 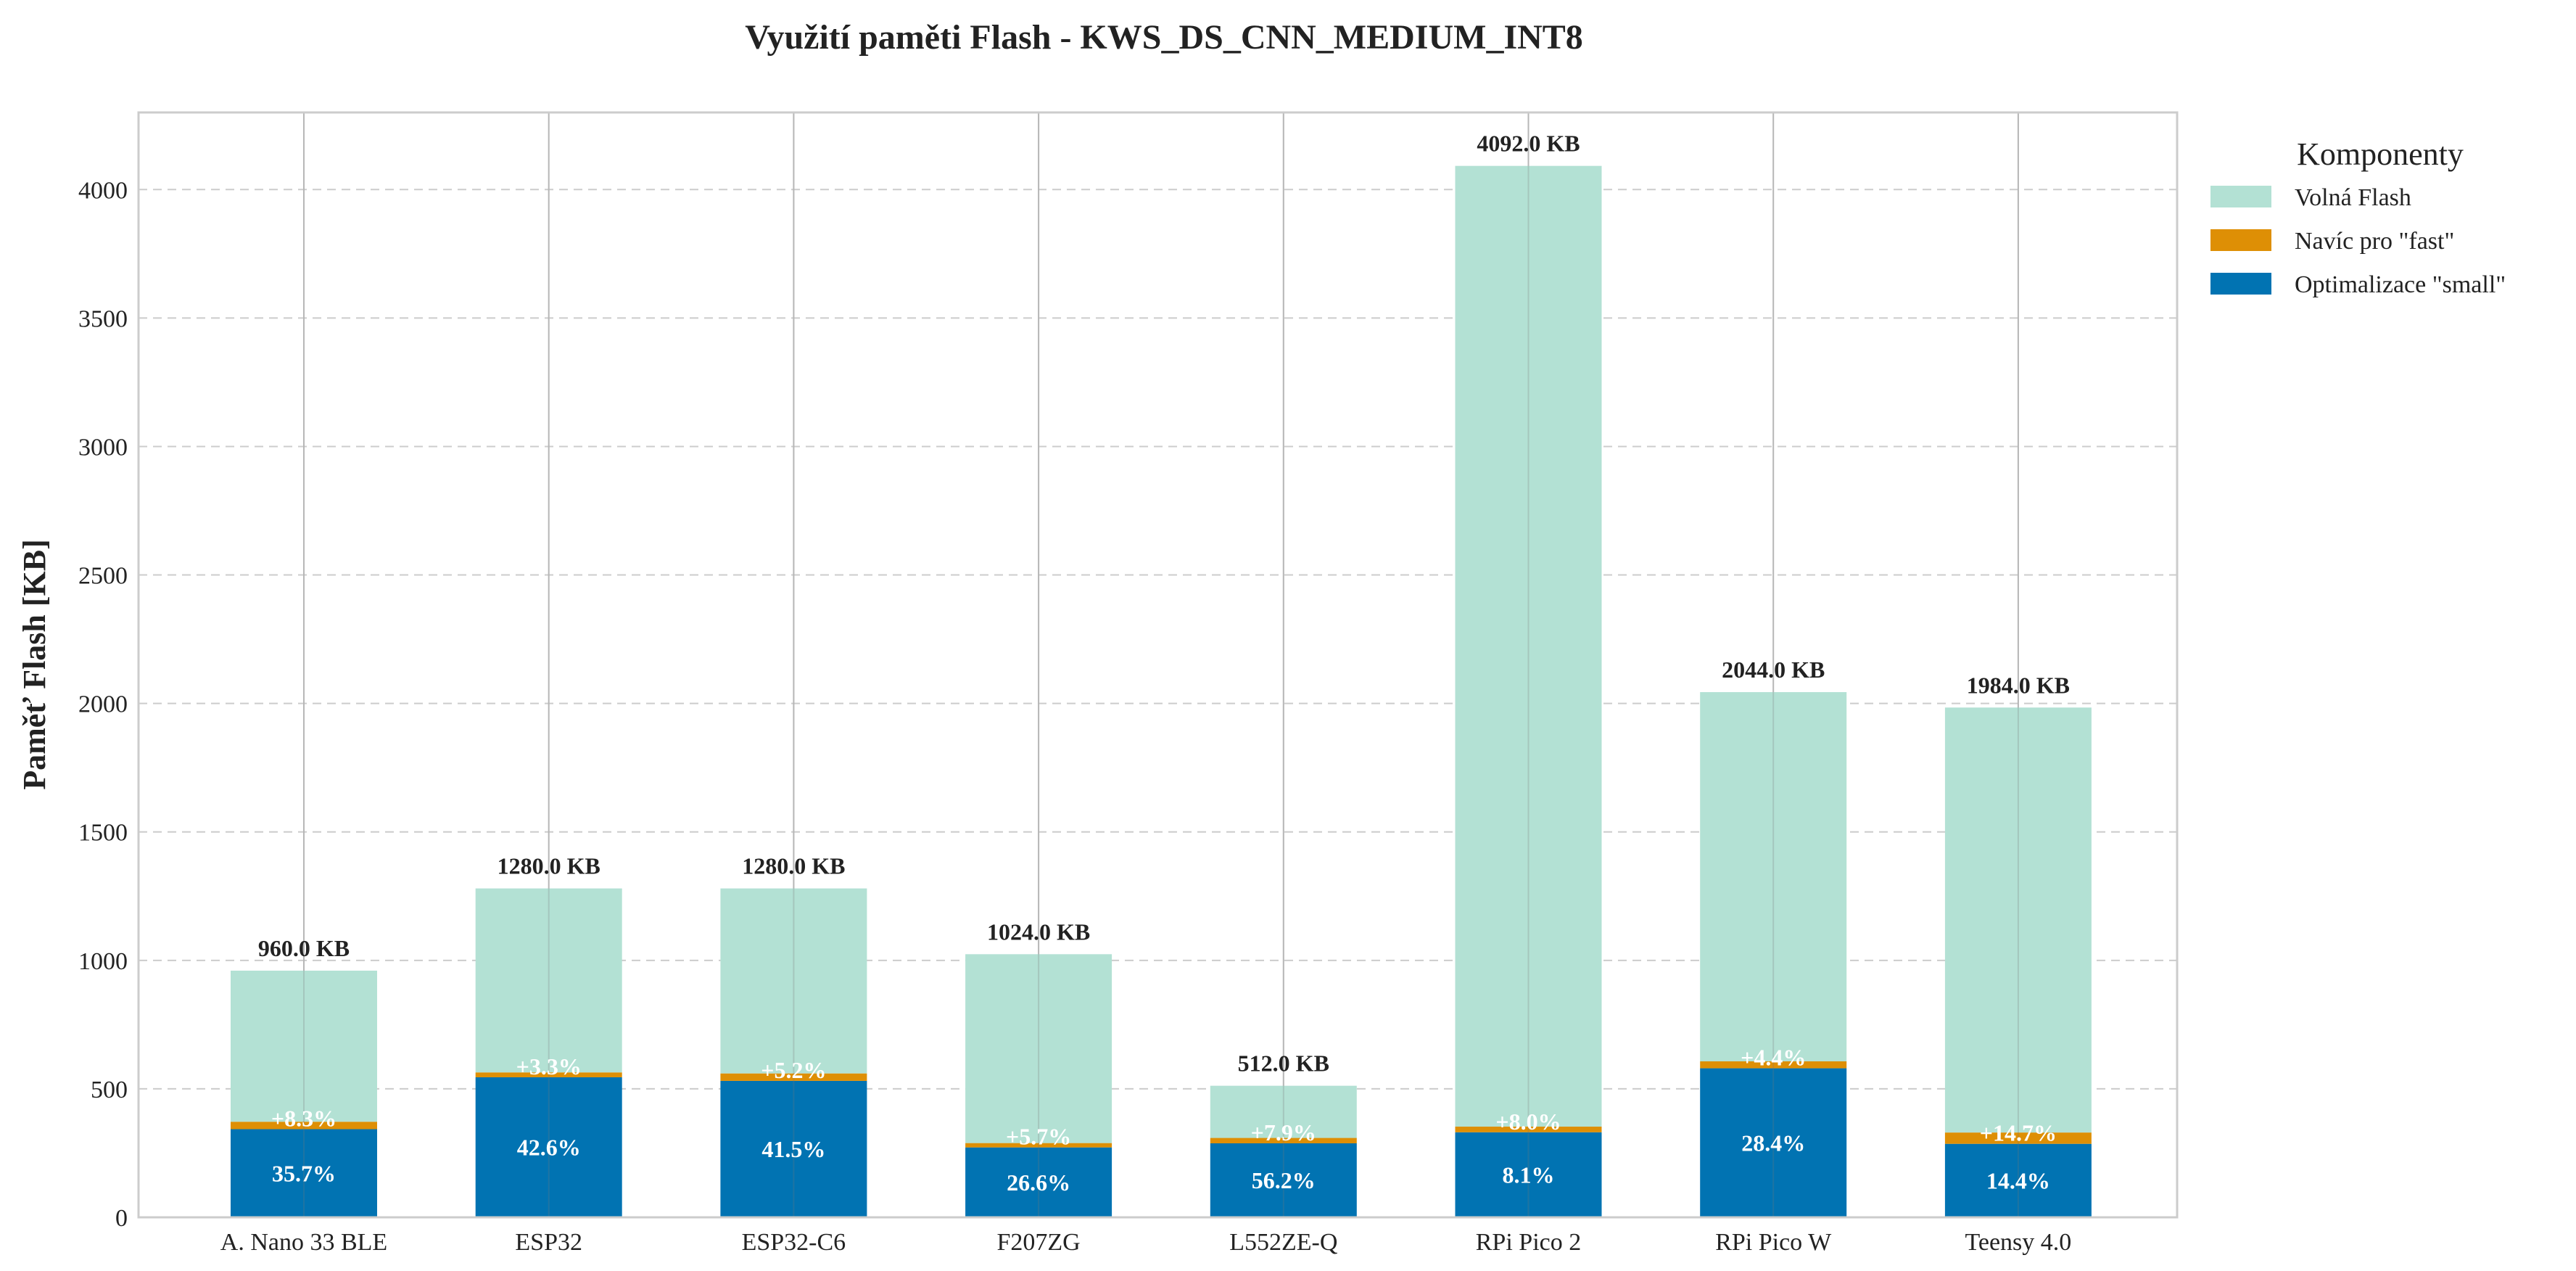 I want to click on small-percent-label: 28.4%, so click(x=1773, y=1143).